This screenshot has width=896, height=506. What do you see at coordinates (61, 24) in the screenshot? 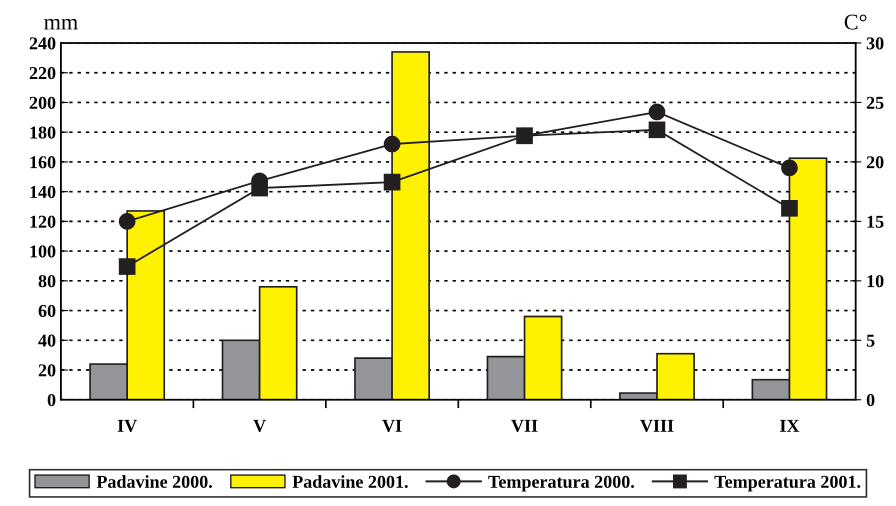
I see `y-axis-title: mm` at bounding box center [61, 24].